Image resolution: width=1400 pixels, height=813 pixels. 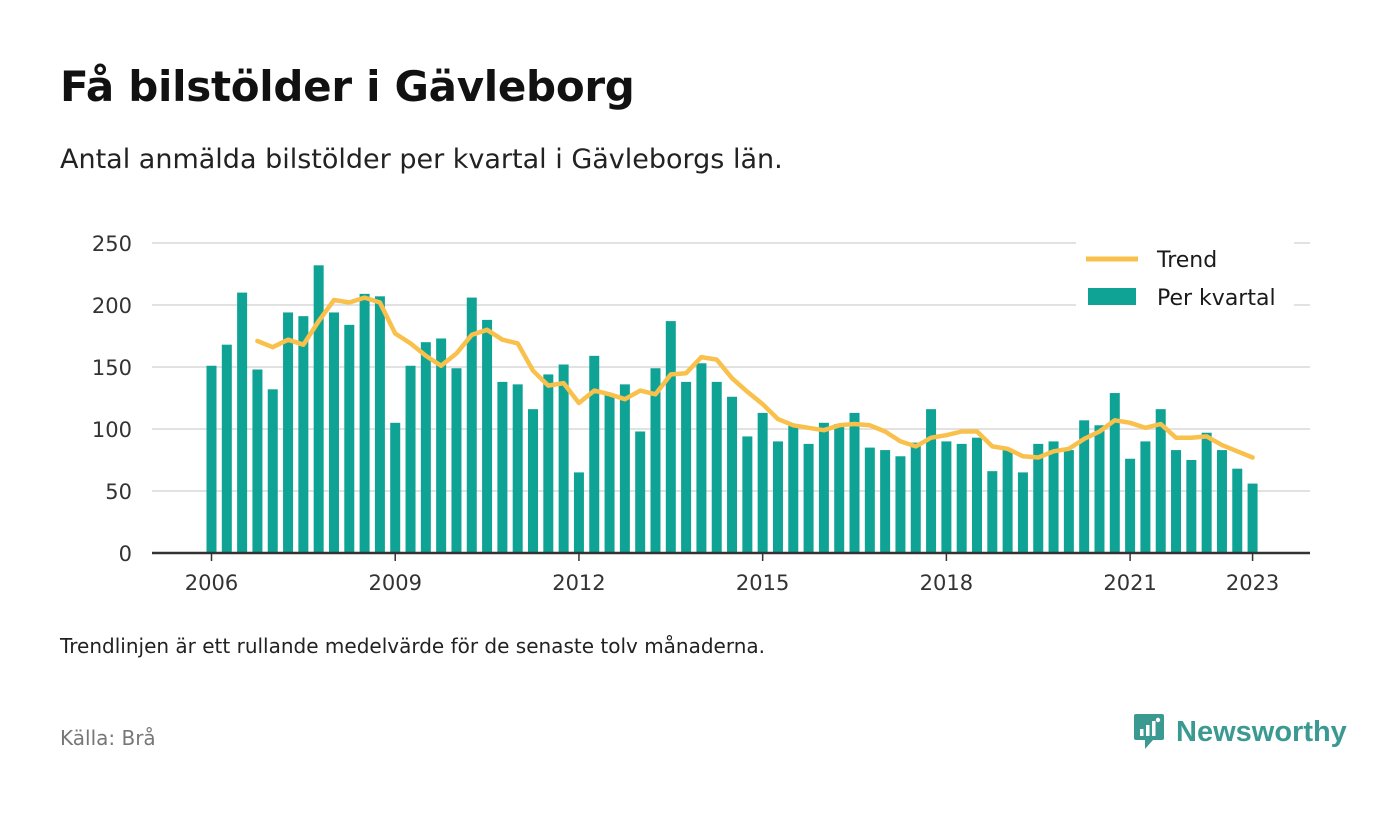 I want to click on legend-trend-label: Trend, so click(x=1186, y=260).